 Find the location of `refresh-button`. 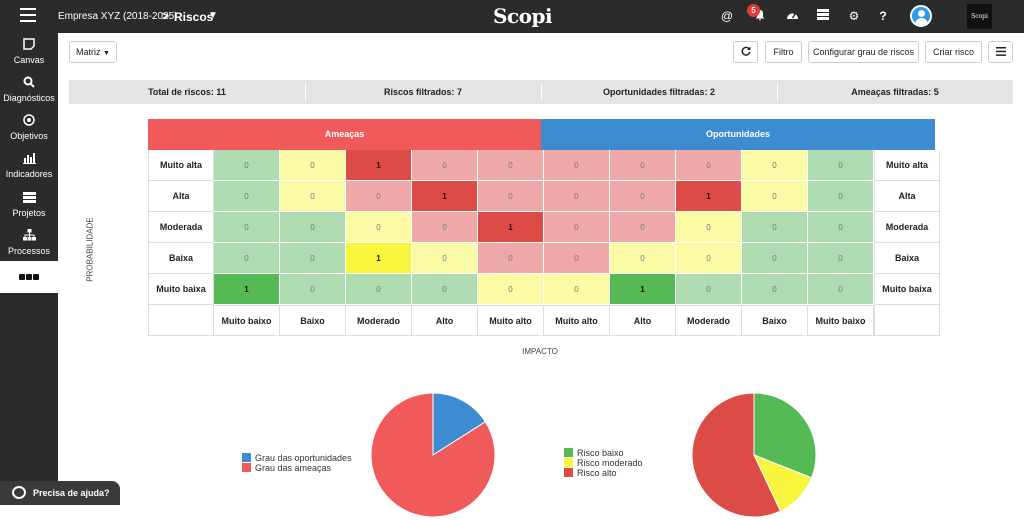

refresh-button is located at coordinates (745, 52).